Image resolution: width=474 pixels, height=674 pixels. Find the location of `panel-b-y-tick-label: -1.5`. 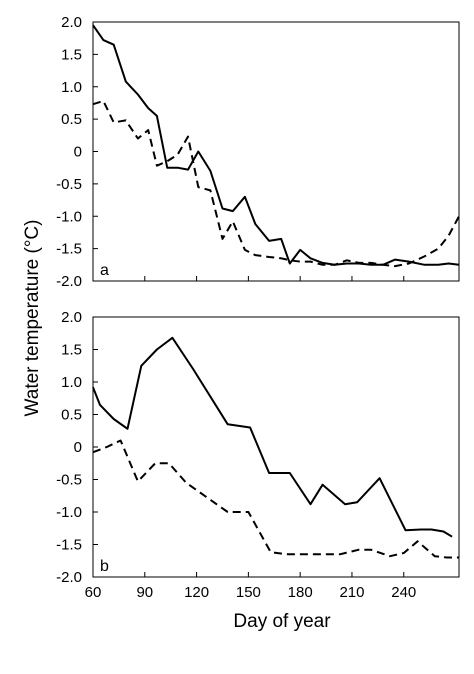

panel-b-y-tick-label: -1.5 is located at coordinates (69, 545).